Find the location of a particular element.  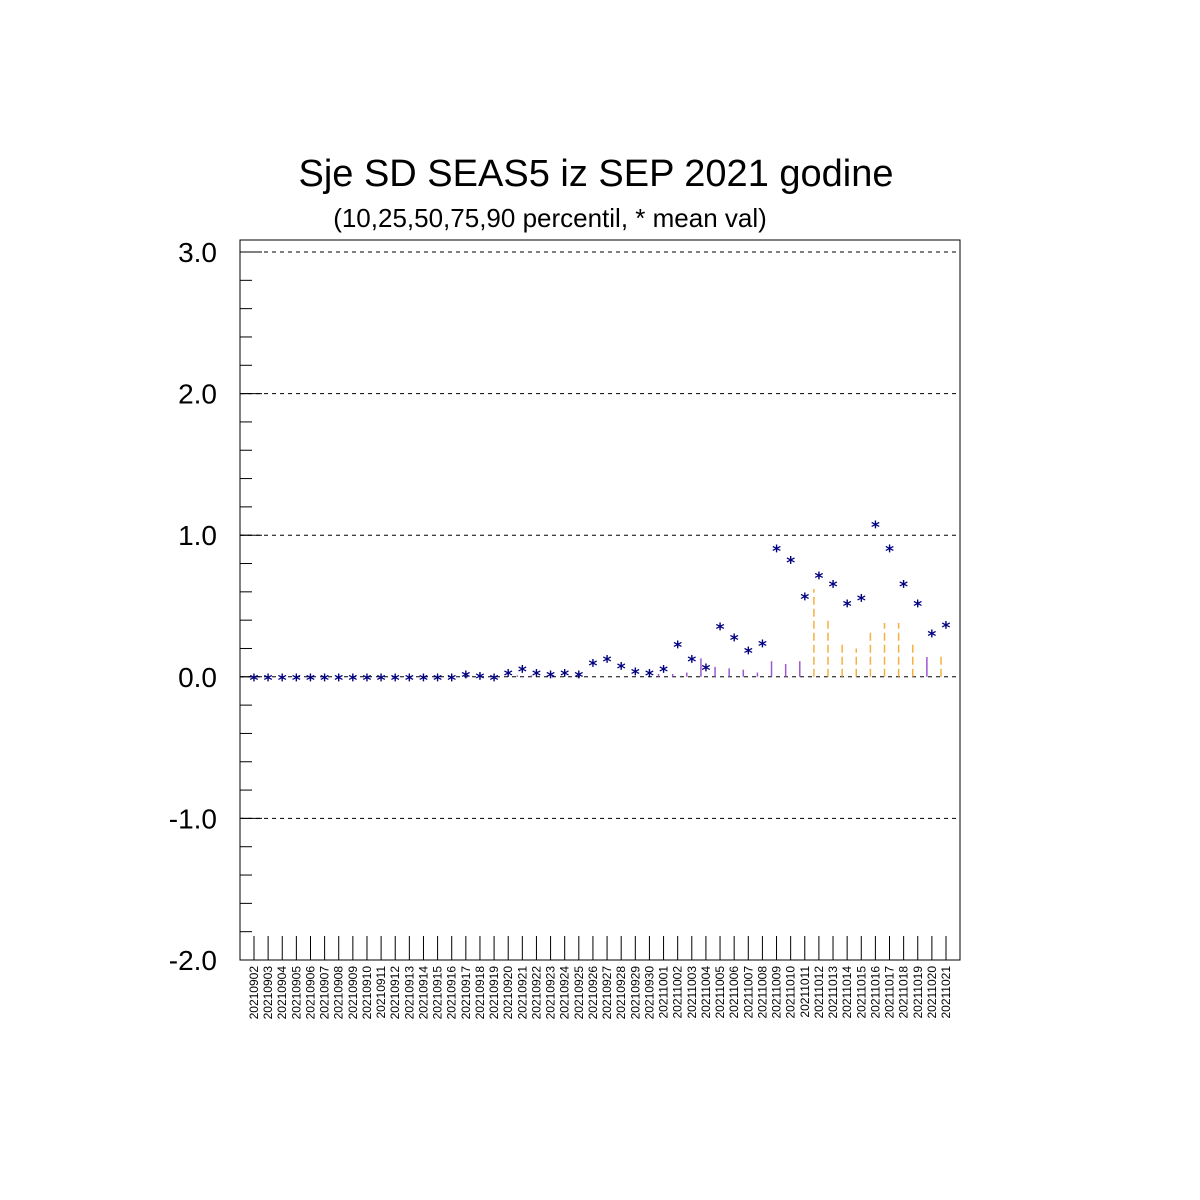

x-tick-label: 20211007 is located at coordinates (748, 992).